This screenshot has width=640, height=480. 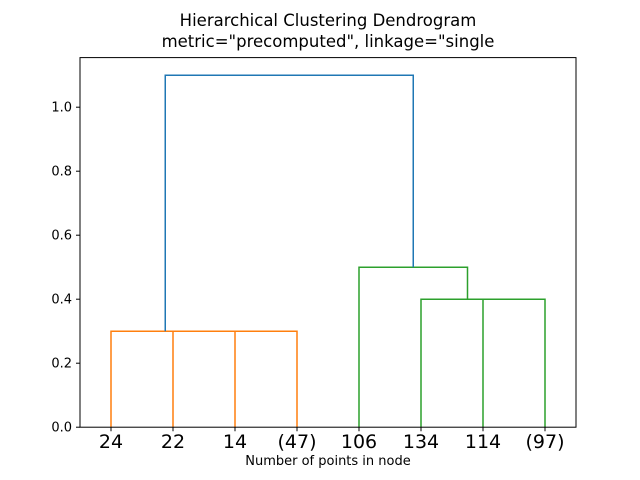 What do you see at coordinates (359, 442) in the screenshot?
I see `leaf-label: 106` at bounding box center [359, 442].